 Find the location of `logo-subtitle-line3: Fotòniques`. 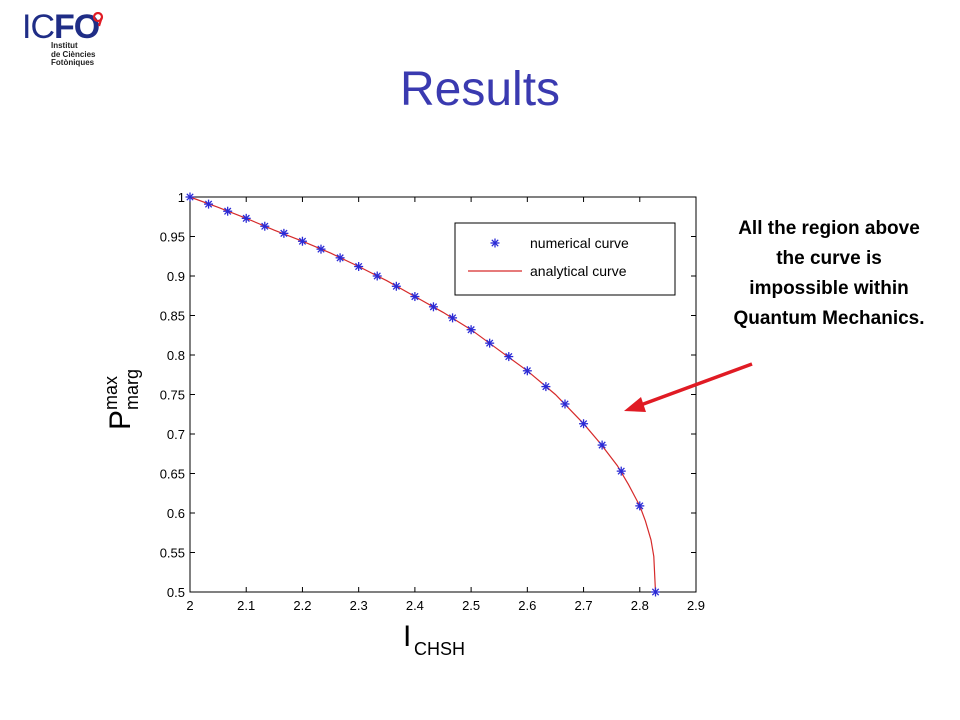

logo-subtitle-line3: Fotòniques is located at coordinates (73, 62).